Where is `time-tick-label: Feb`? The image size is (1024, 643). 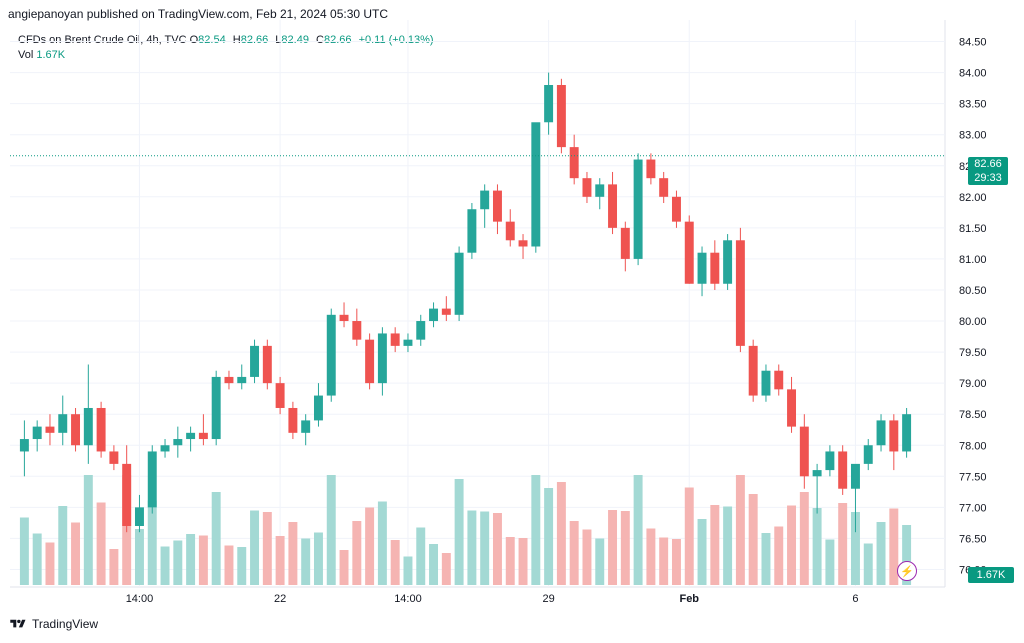
time-tick-label: Feb is located at coordinates (689, 599).